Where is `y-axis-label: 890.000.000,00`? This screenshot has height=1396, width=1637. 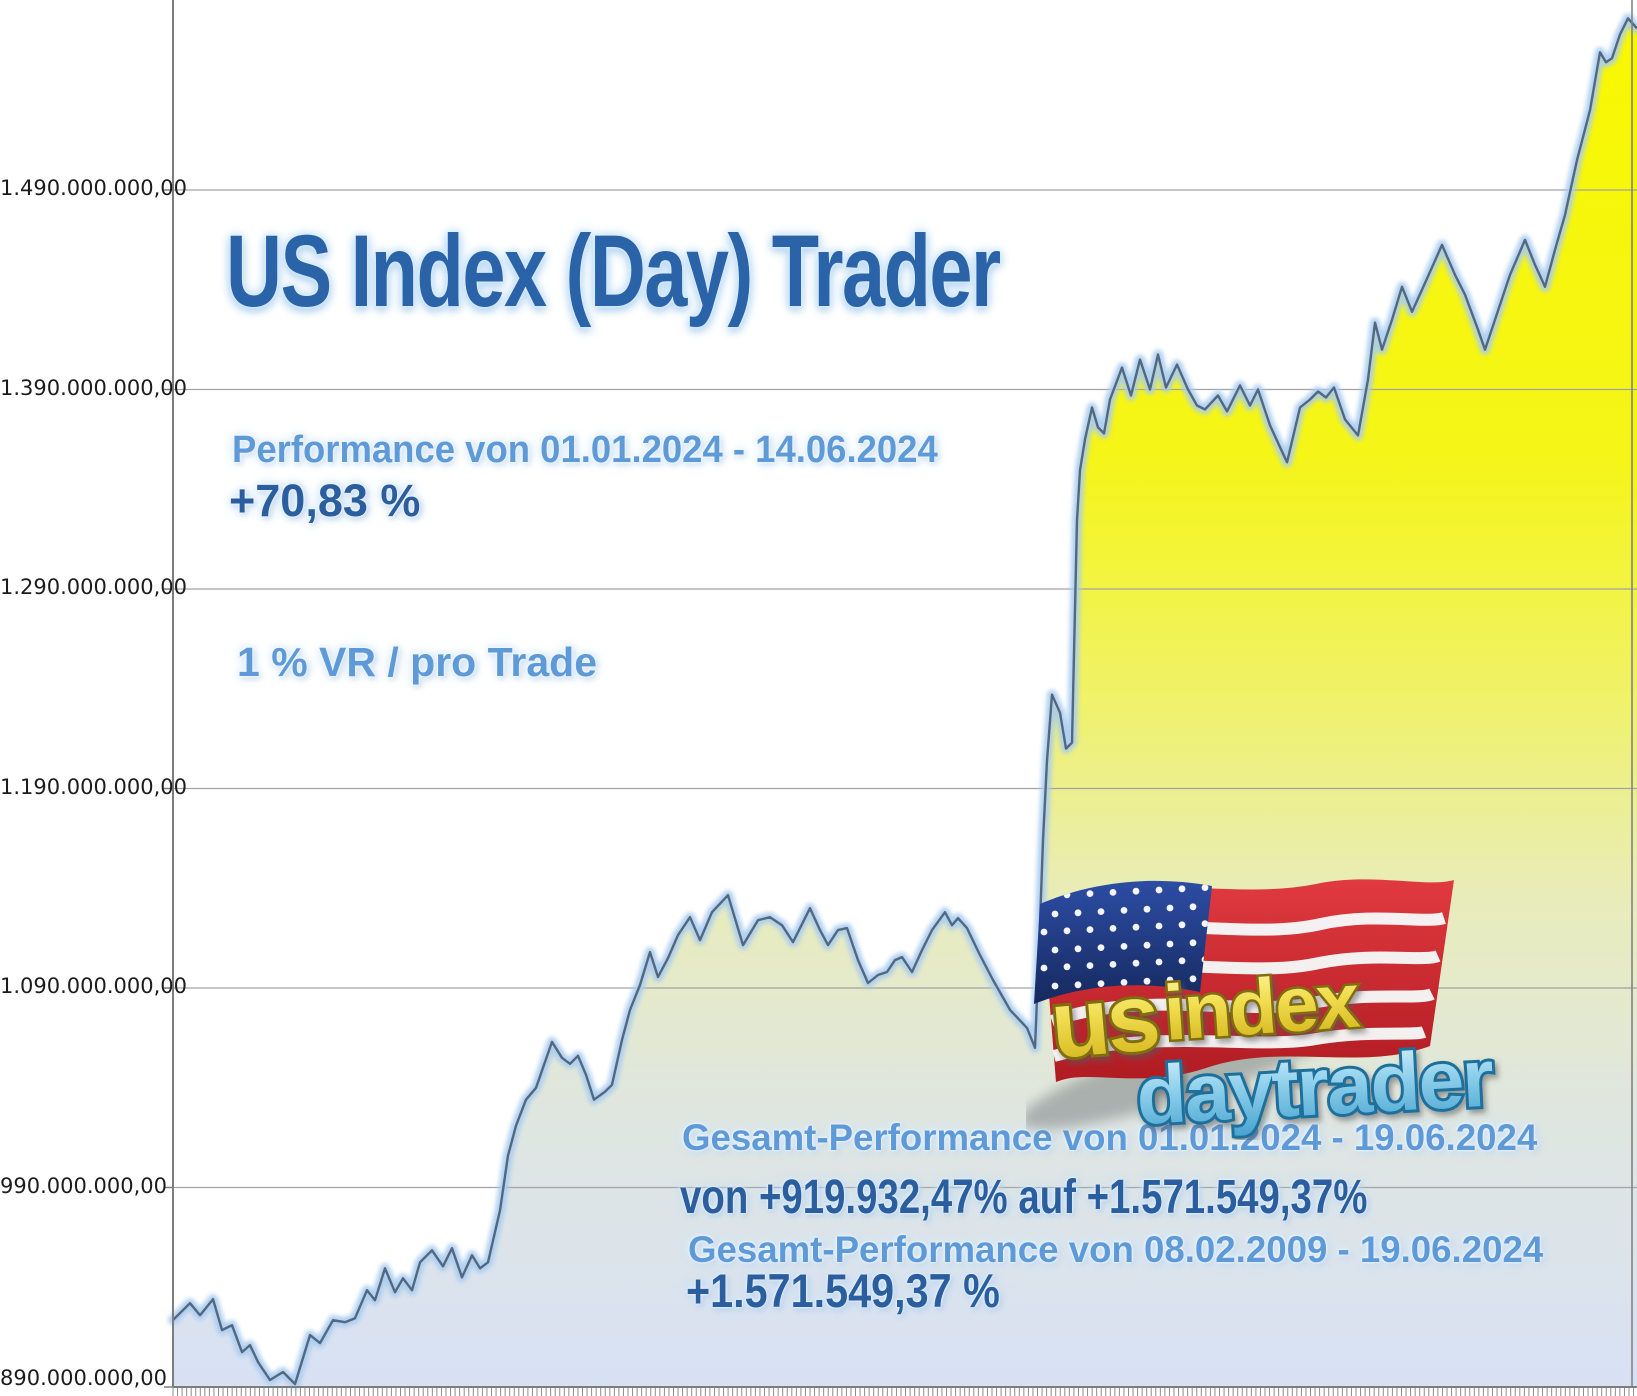
y-axis-label: 890.000.000,00 is located at coordinates (83, 1378).